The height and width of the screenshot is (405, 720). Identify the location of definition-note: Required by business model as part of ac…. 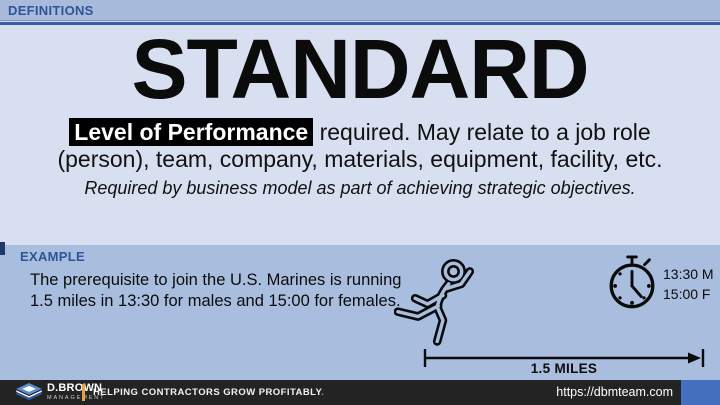
(360, 187).